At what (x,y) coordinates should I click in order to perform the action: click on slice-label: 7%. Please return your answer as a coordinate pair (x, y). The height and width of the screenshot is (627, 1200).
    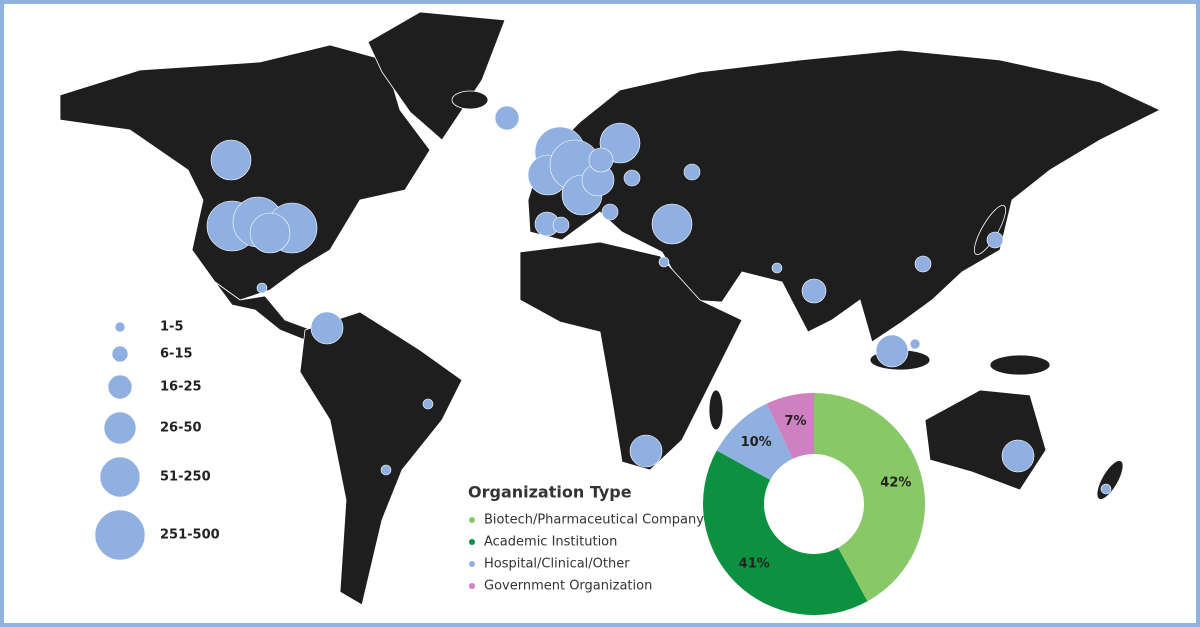
    Looking at the image, I should click on (796, 421).